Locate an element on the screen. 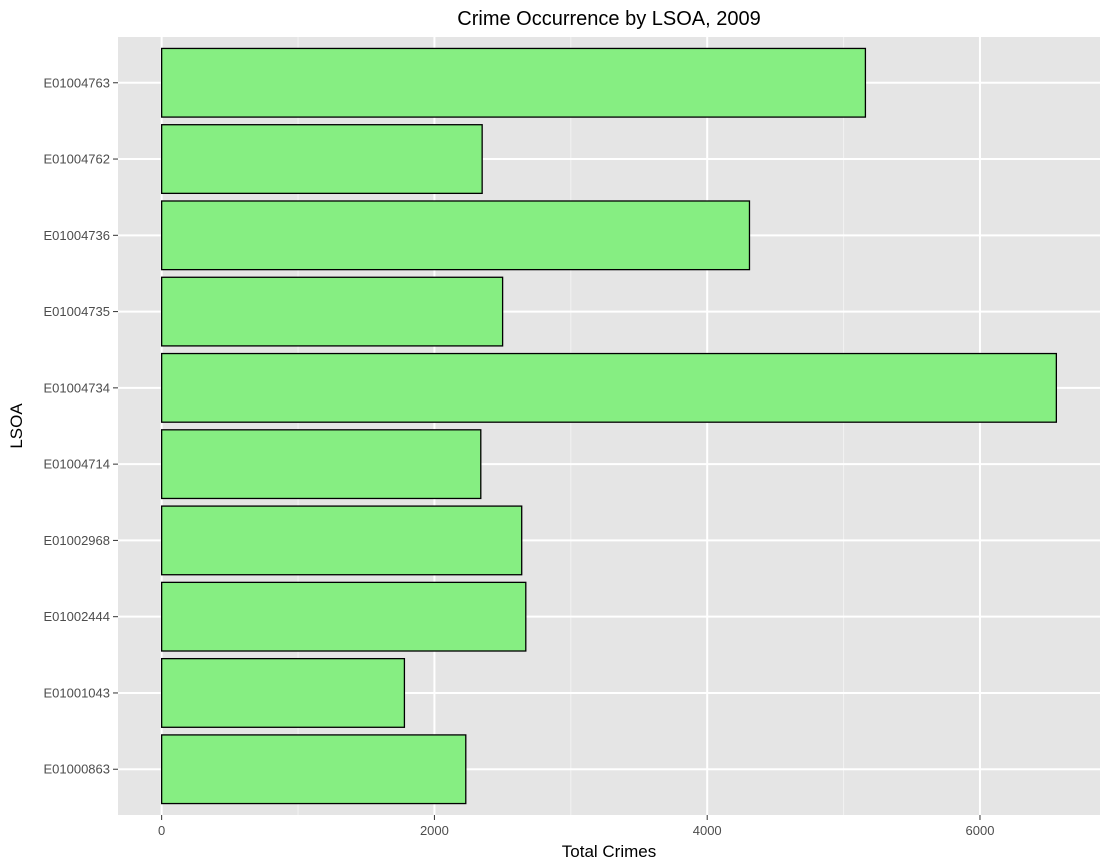 Image resolution: width=1108 pixels, height=868 pixels. y-tick-label: E01004735 is located at coordinates (76, 311).